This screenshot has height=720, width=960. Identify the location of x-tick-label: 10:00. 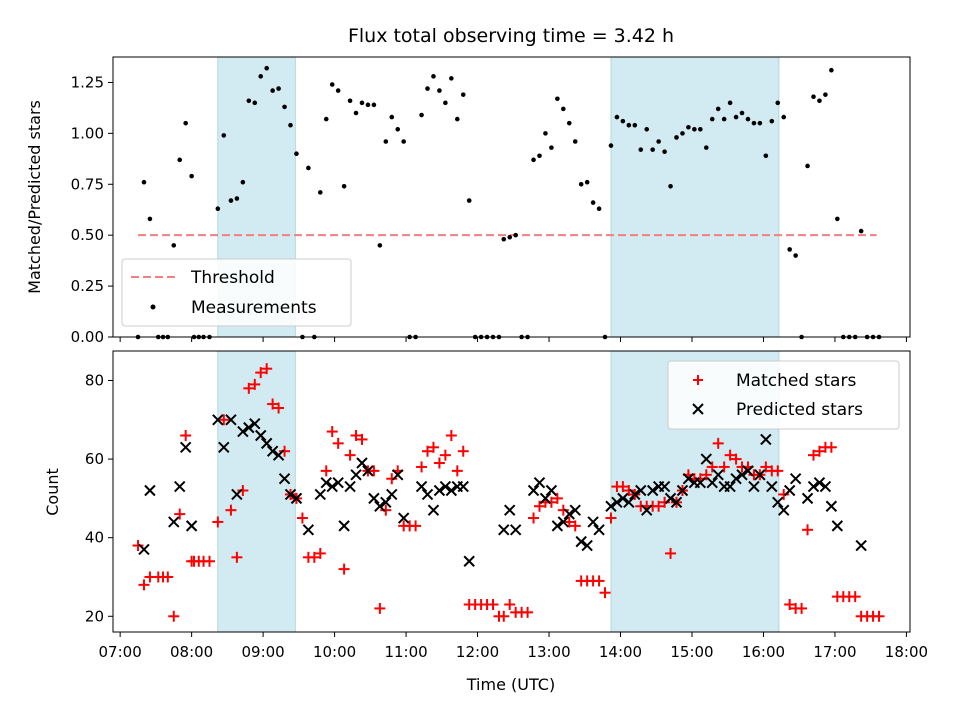
(334, 652).